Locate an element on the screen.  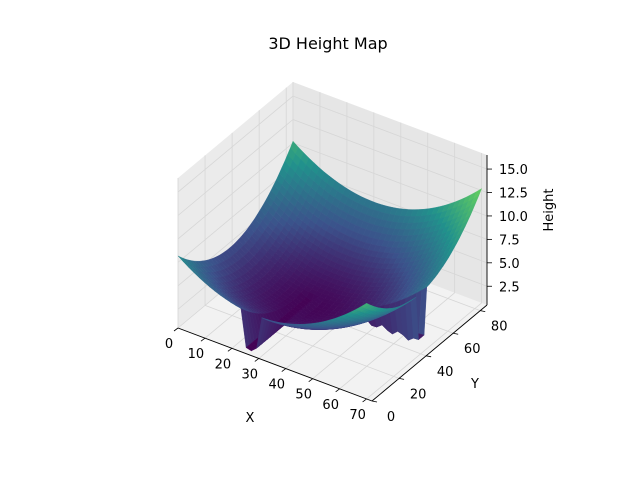
grid-y-floor is located at coordinates (302, 342).